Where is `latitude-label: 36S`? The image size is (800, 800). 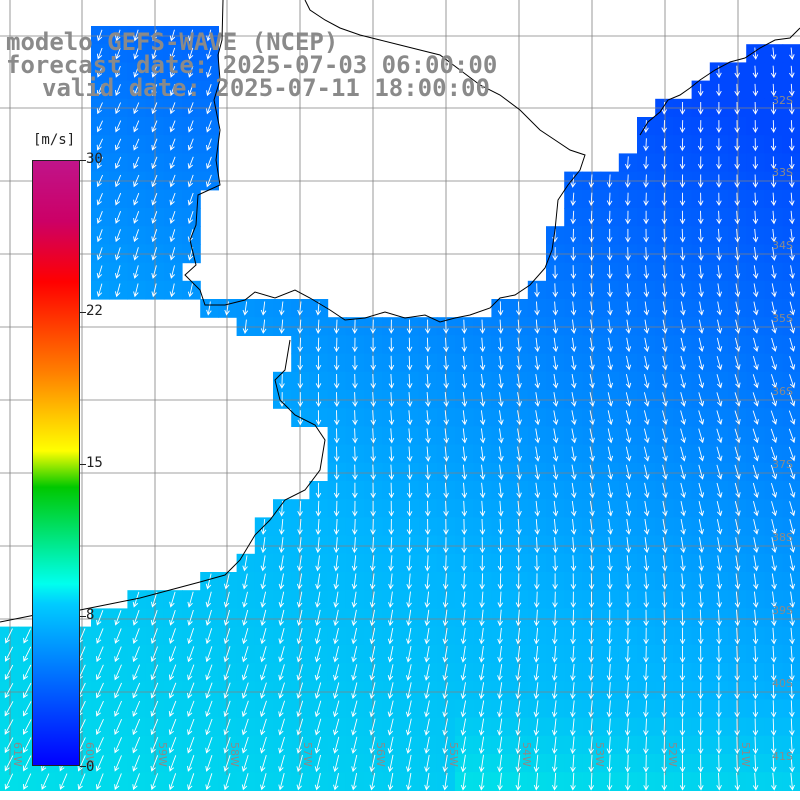 latitude-label: 36S is located at coordinates (782, 391).